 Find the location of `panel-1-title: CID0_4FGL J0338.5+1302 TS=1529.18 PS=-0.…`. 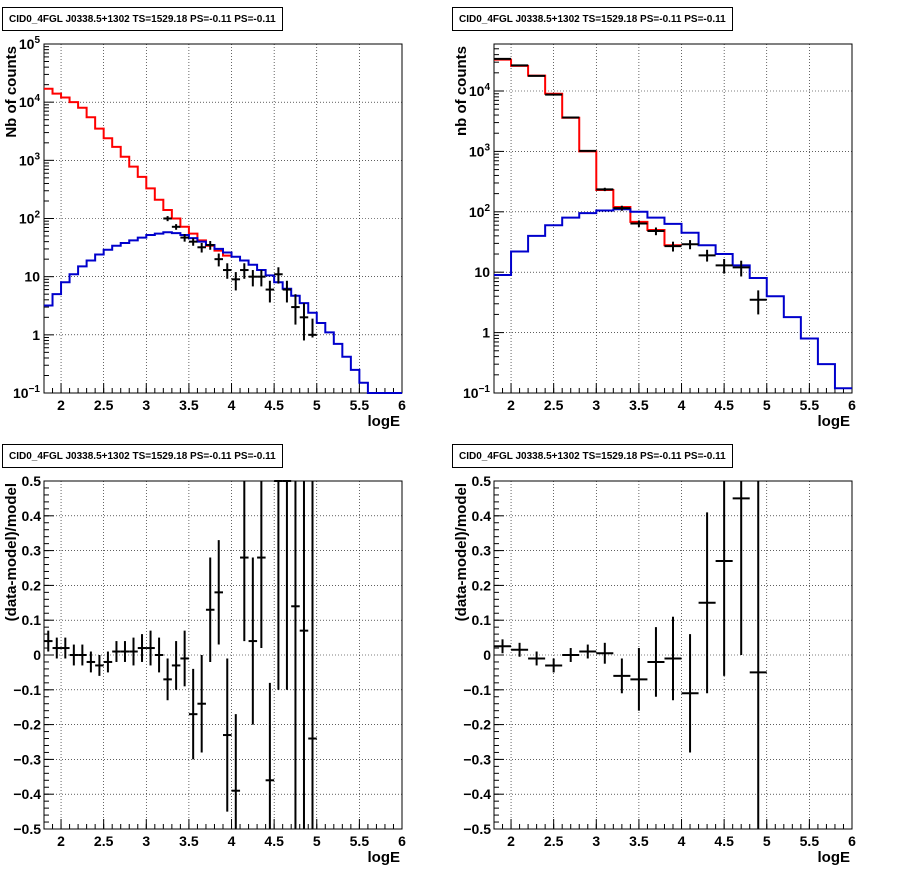

panel-1-title: CID0_4FGL J0338.5+1302 TS=1529.18 PS=-0.… is located at coordinates (142, 19).